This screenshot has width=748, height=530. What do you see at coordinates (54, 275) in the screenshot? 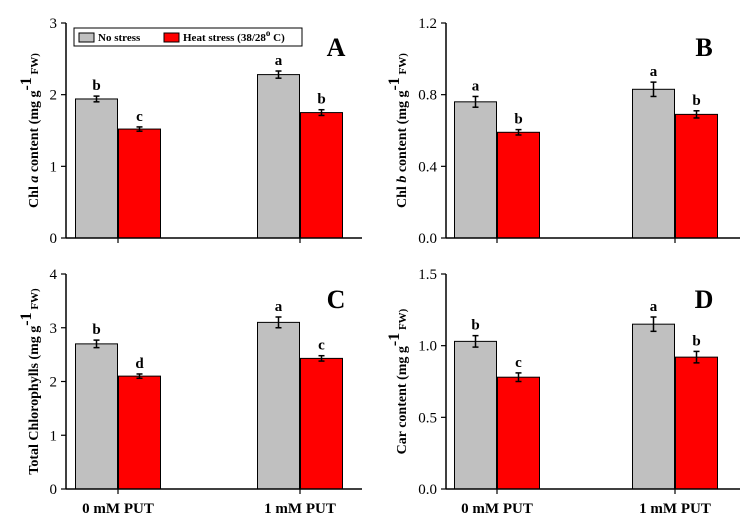
I see `y-tick-label: 4` at bounding box center [54, 275].